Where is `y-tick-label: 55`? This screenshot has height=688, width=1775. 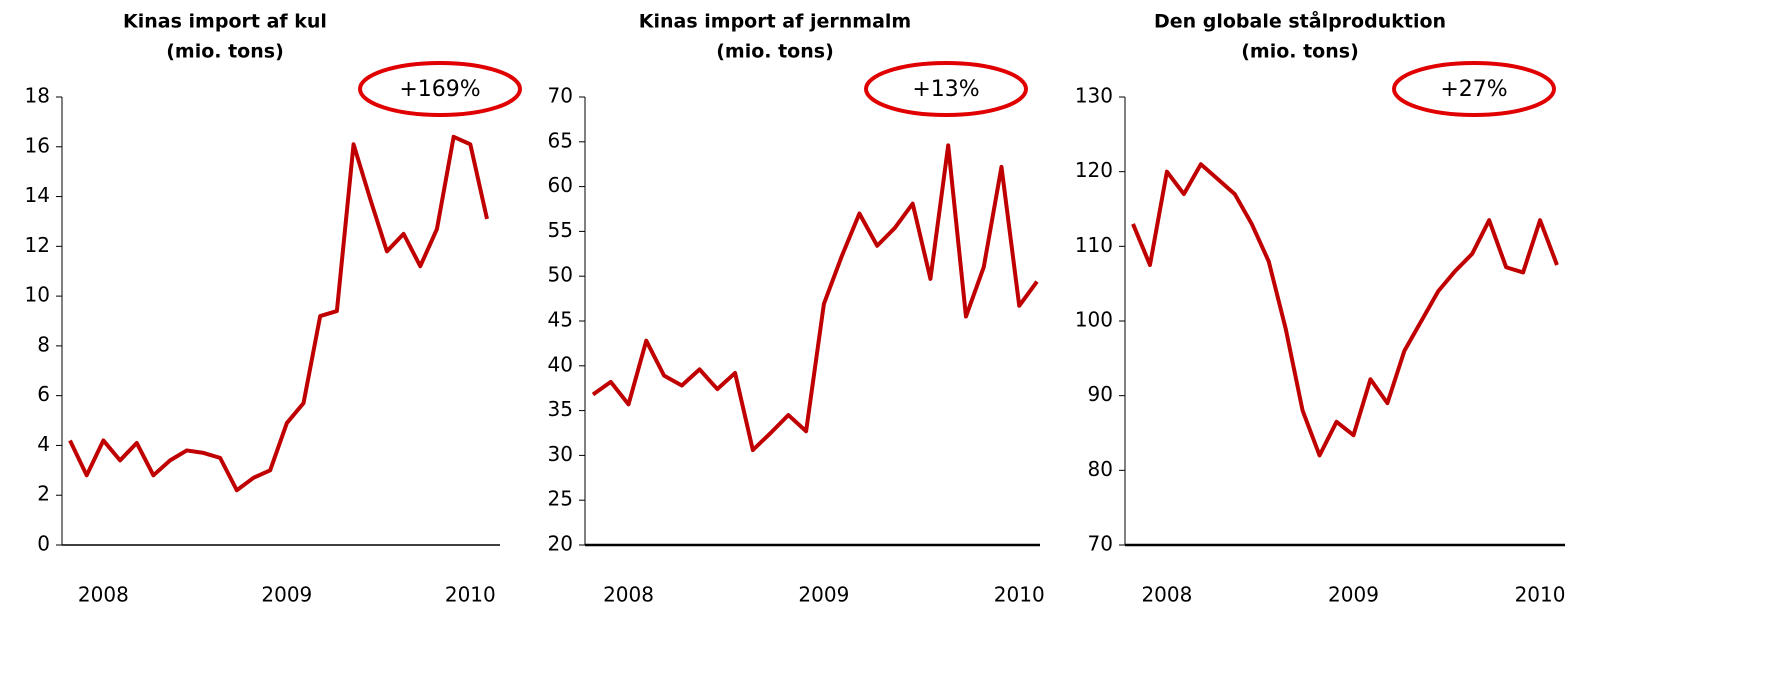
y-tick-label: 55 is located at coordinates (560, 230).